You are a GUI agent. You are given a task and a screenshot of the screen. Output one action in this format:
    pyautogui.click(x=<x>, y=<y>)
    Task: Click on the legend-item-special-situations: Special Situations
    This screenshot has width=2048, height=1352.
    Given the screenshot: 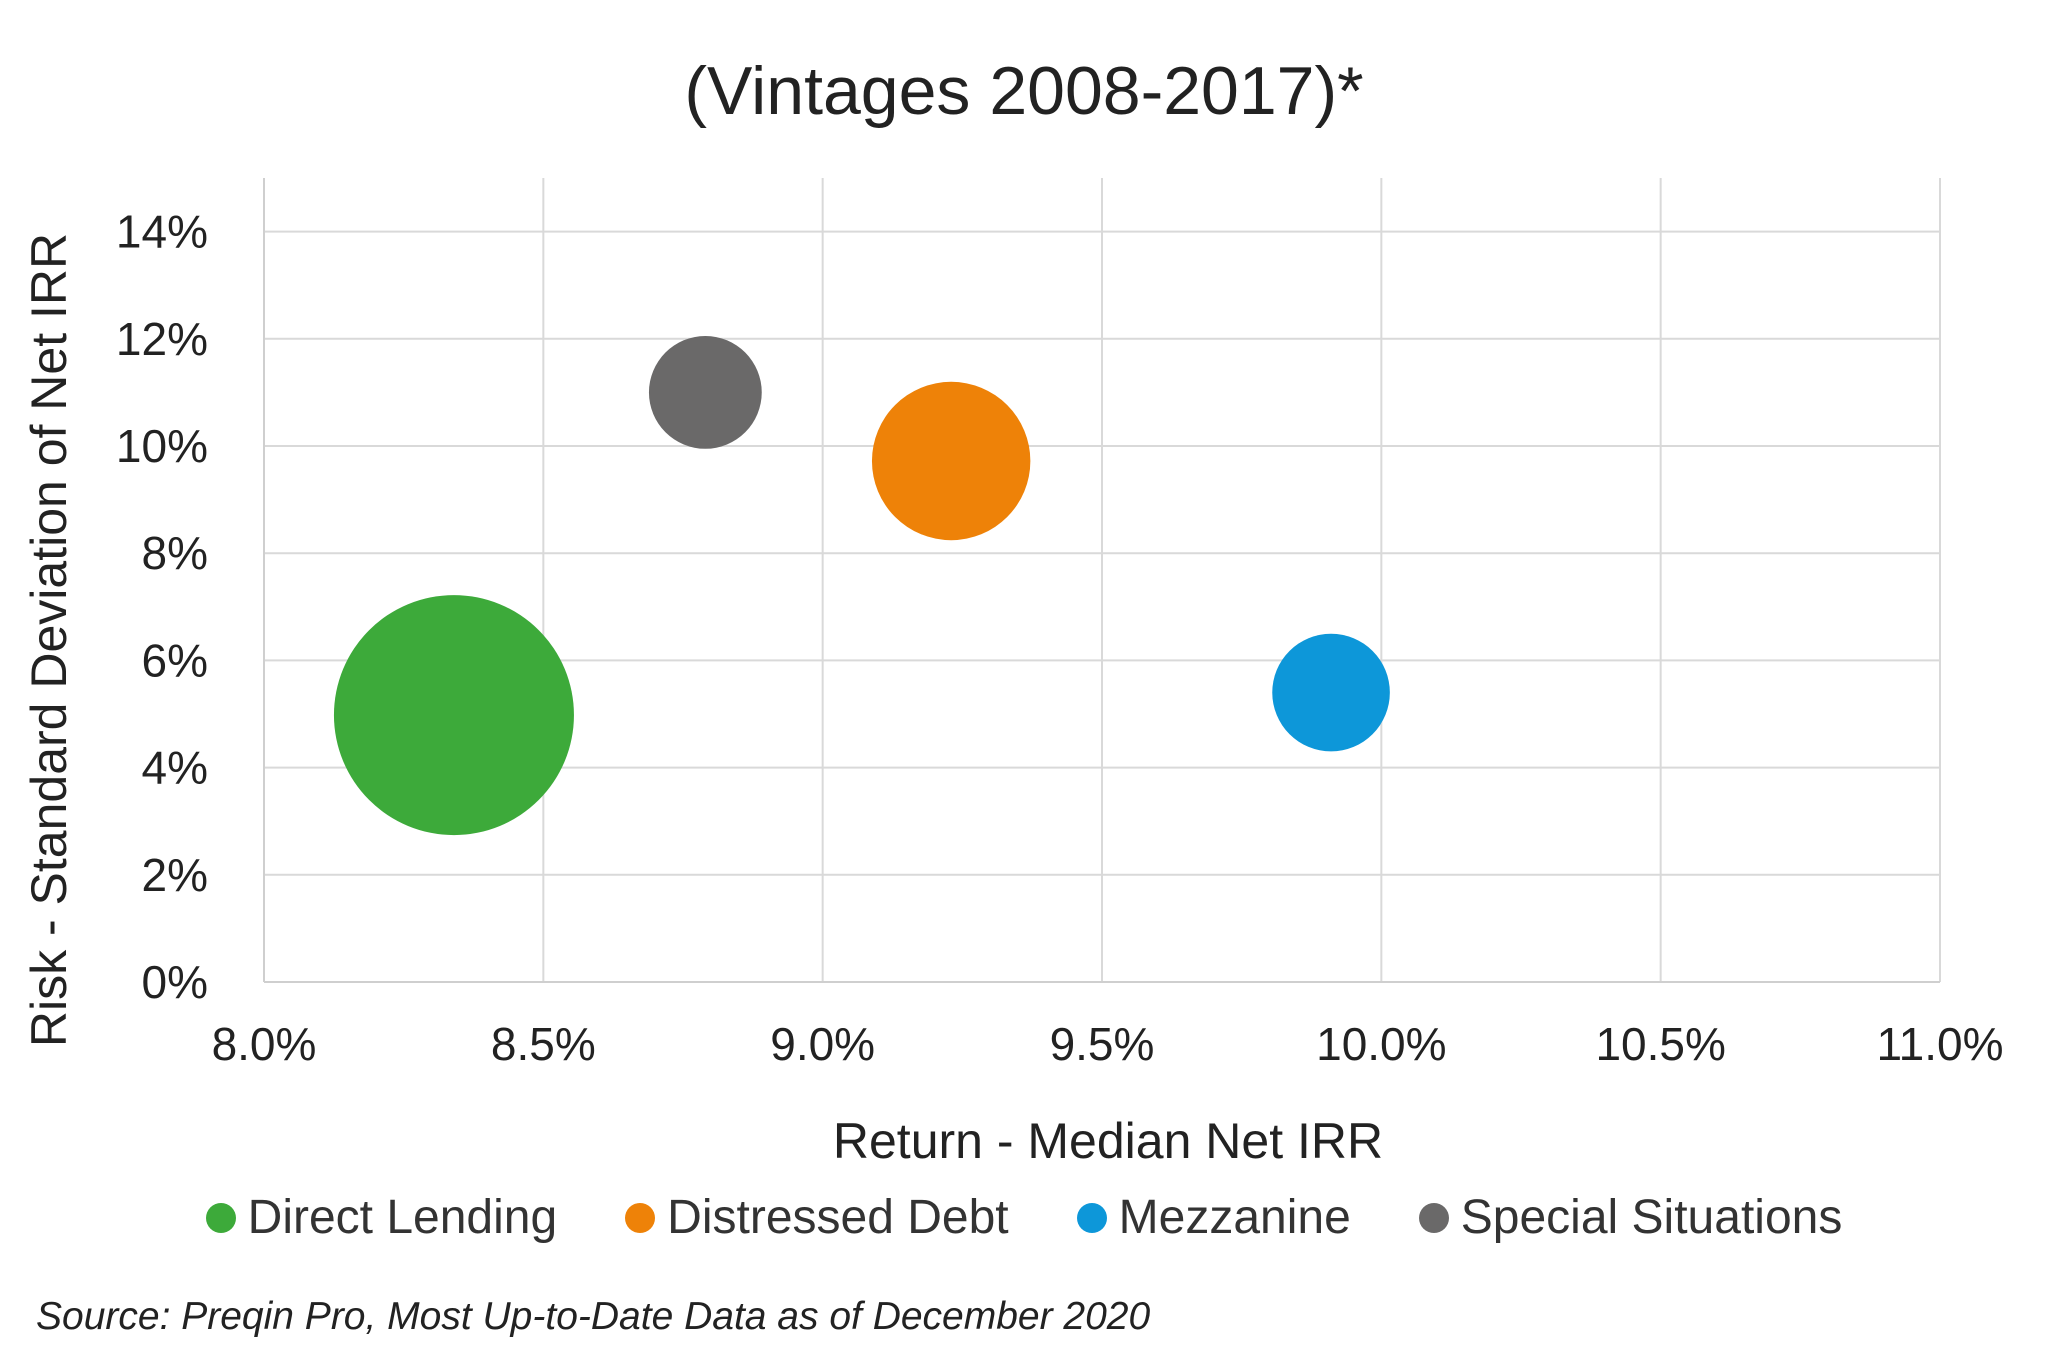 What is the action you would take?
    pyautogui.click(x=1630, y=1217)
    